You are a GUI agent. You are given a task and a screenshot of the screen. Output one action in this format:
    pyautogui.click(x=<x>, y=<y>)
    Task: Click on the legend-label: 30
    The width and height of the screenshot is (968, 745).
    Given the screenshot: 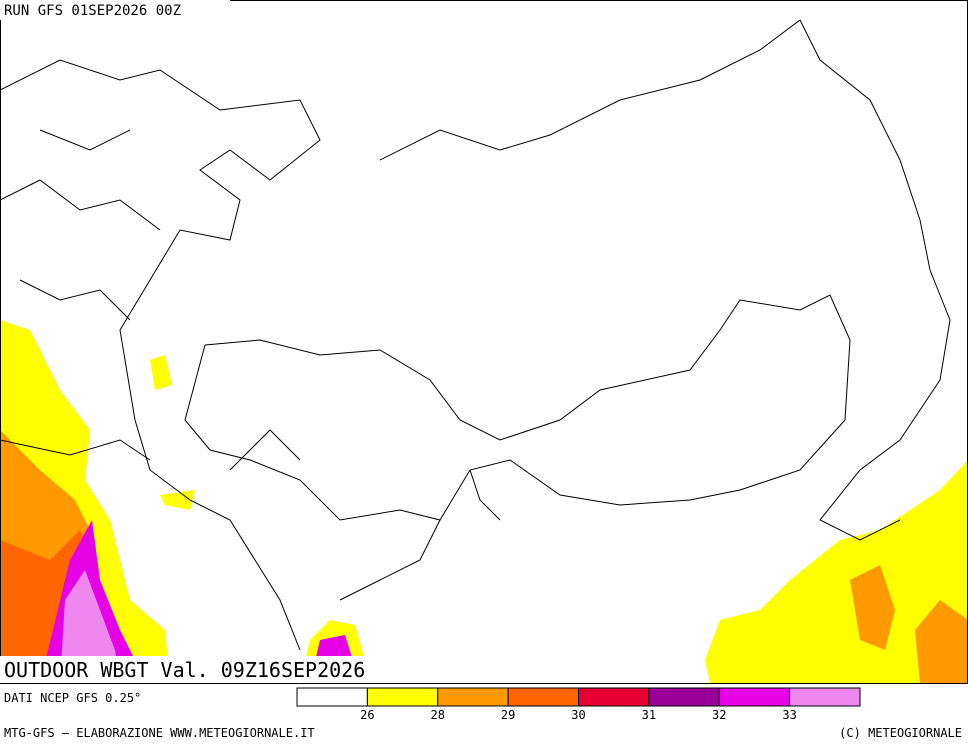 What is the action you would take?
    pyautogui.click(x=578, y=715)
    